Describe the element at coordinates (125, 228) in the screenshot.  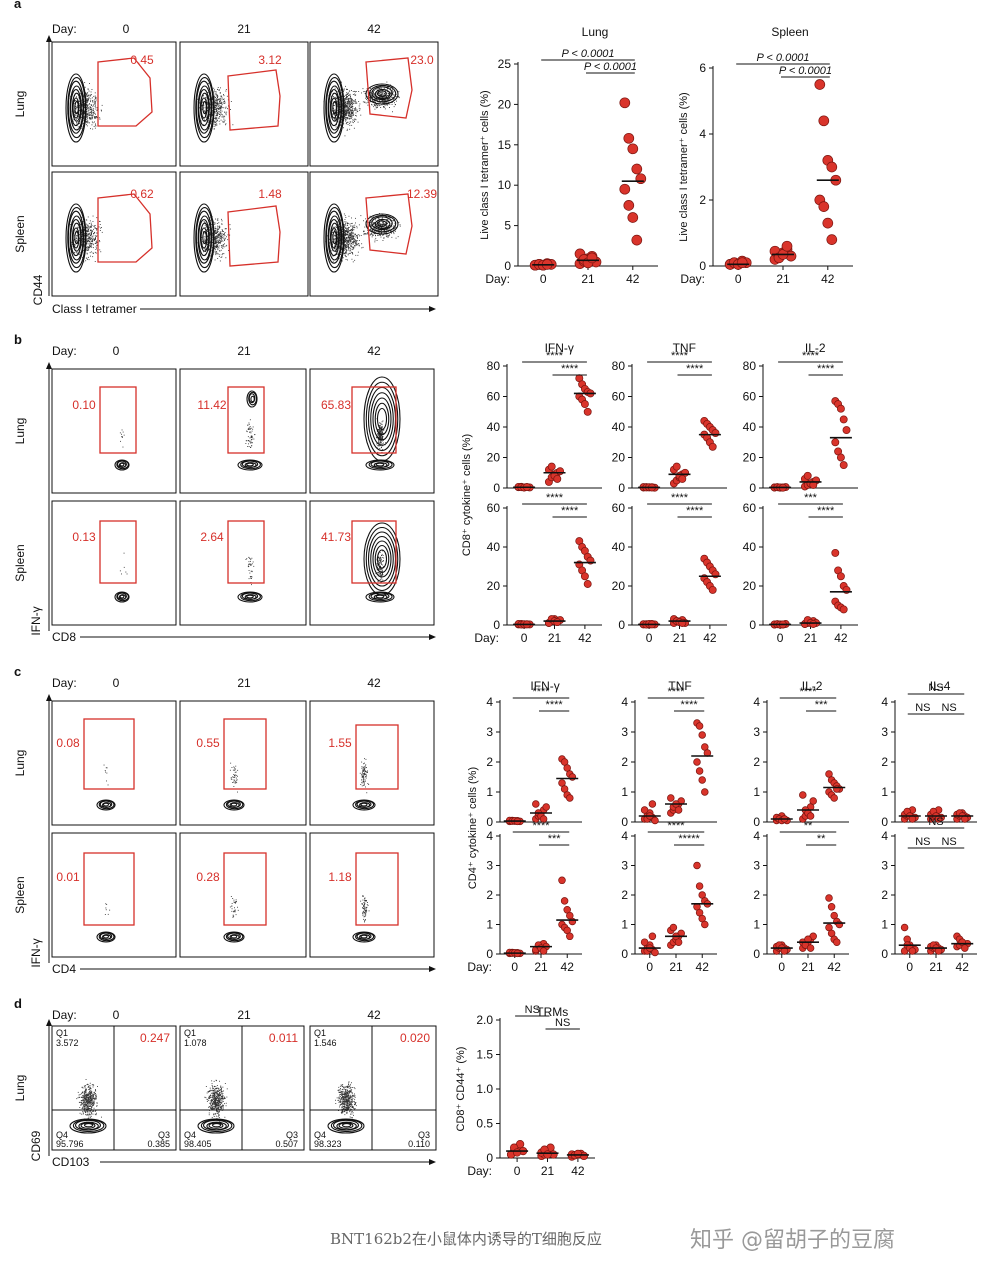
I see `gate-polygon` at that location.